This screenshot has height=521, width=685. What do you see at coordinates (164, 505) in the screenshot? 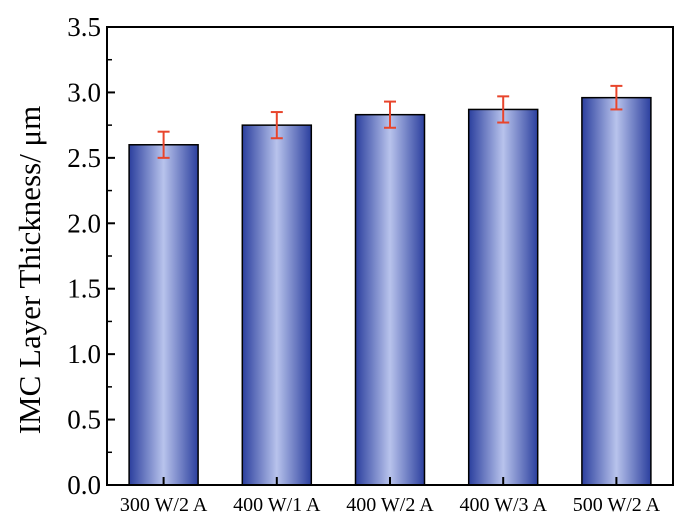
I see `x-tick-label: 300 W/2 A` at bounding box center [164, 505].